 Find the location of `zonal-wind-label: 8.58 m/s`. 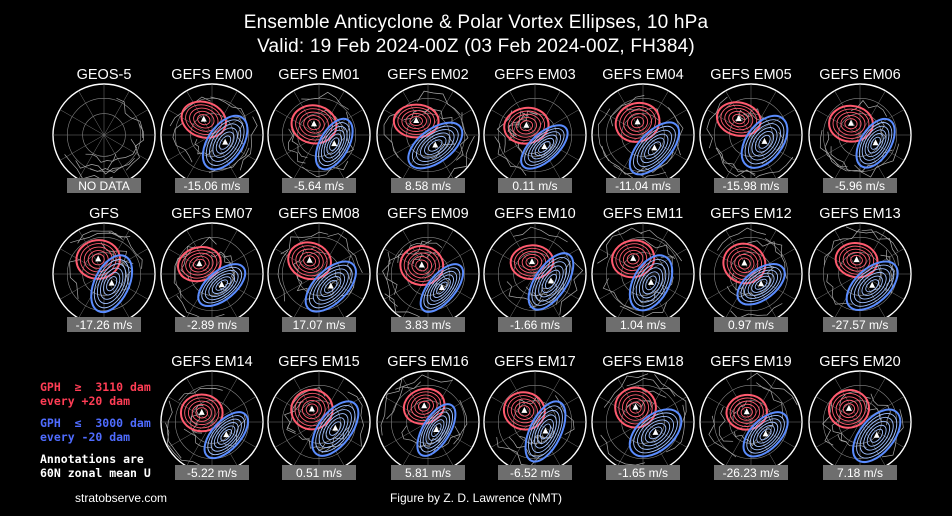

zonal-wind-label: 8.58 m/s is located at coordinates (428, 186).